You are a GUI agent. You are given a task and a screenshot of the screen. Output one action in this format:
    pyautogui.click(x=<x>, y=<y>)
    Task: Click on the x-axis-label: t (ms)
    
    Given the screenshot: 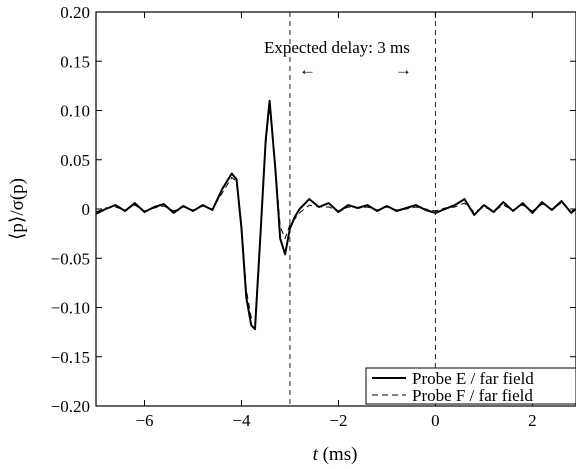 What is the action you would take?
    pyautogui.click(x=335, y=454)
    